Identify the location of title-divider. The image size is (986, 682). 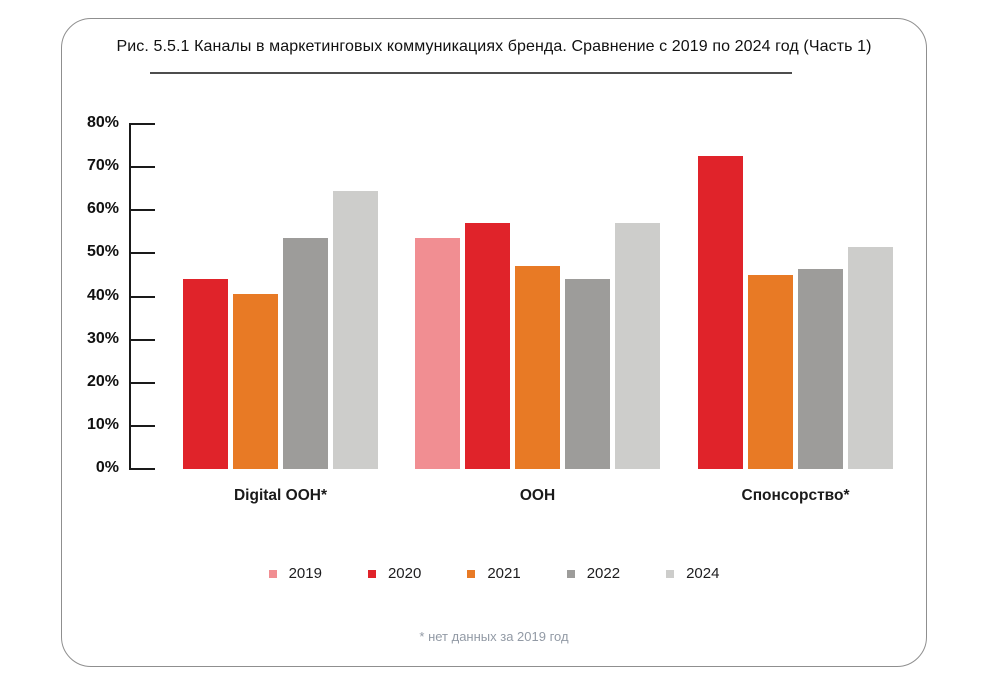
(471, 73).